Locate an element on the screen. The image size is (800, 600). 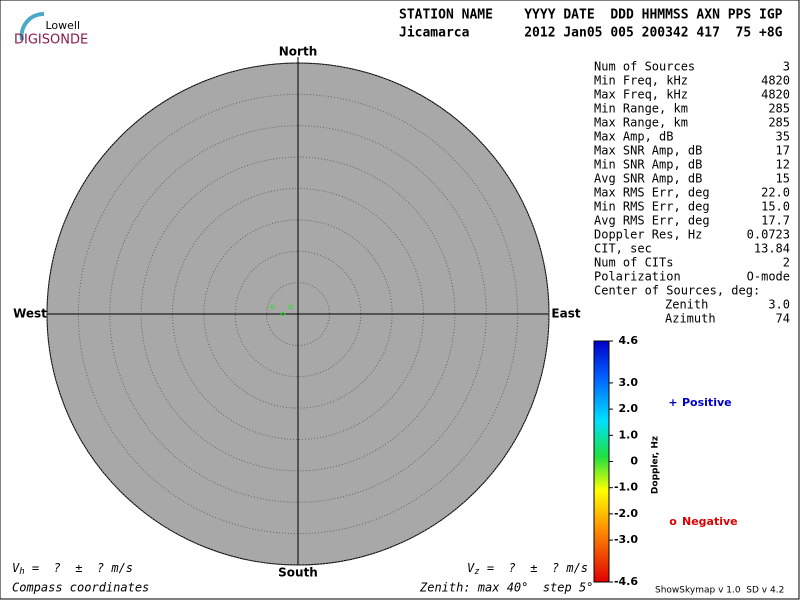
vh-text: = ? ± ? m/s is located at coordinates (79, 568).